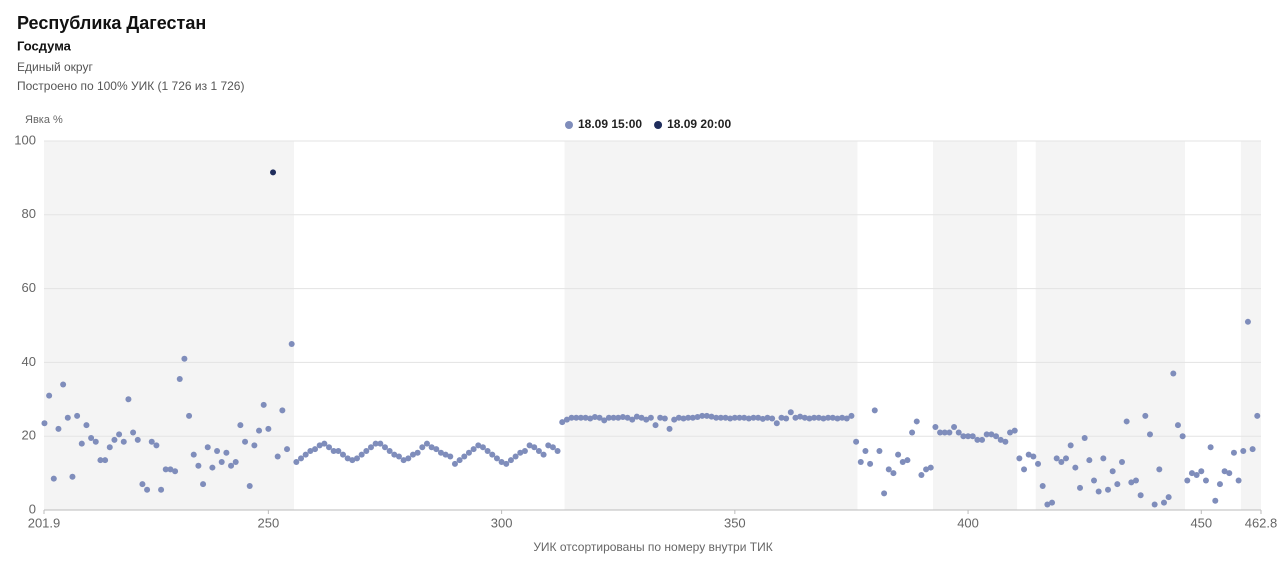 This screenshot has height=584, width=1280. What do you see at coordinates (648, 124) in the screenshot?
I see `legend: 18.09 15:00 18.09 20:00` at bounding box center [648, 124].